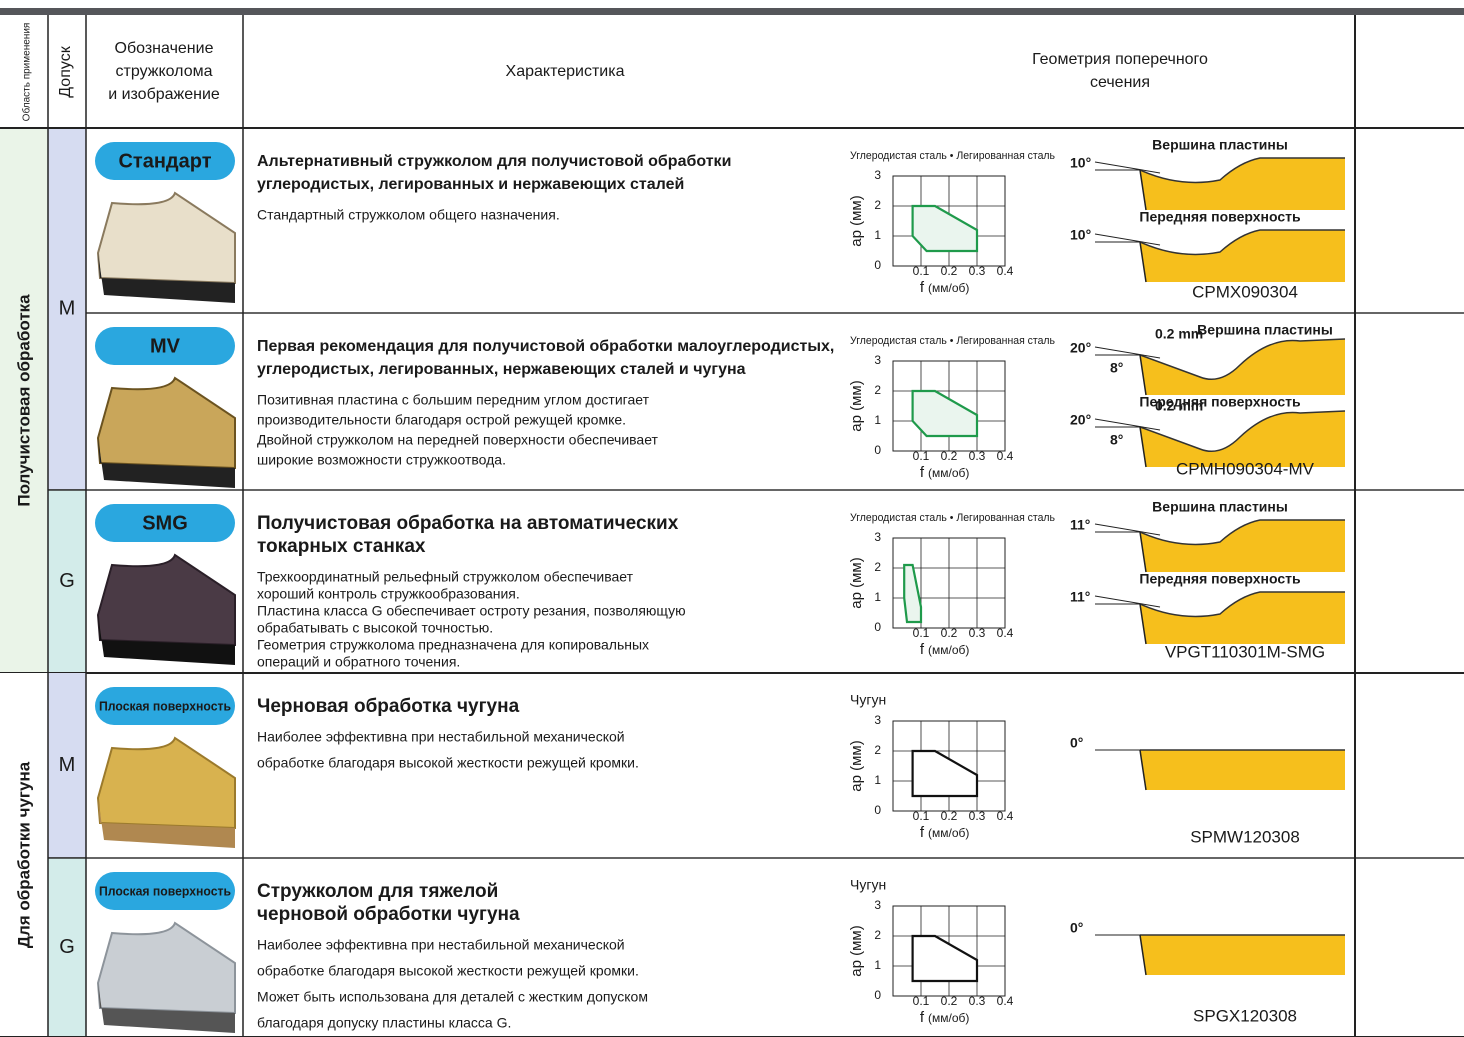 This screenshot has height=1037, width=1464. What do you see at coordinates (948, 1018) in the screenshot?
I see `x-axis-unit: (мм/об)` at bounding box center [948, 1018].